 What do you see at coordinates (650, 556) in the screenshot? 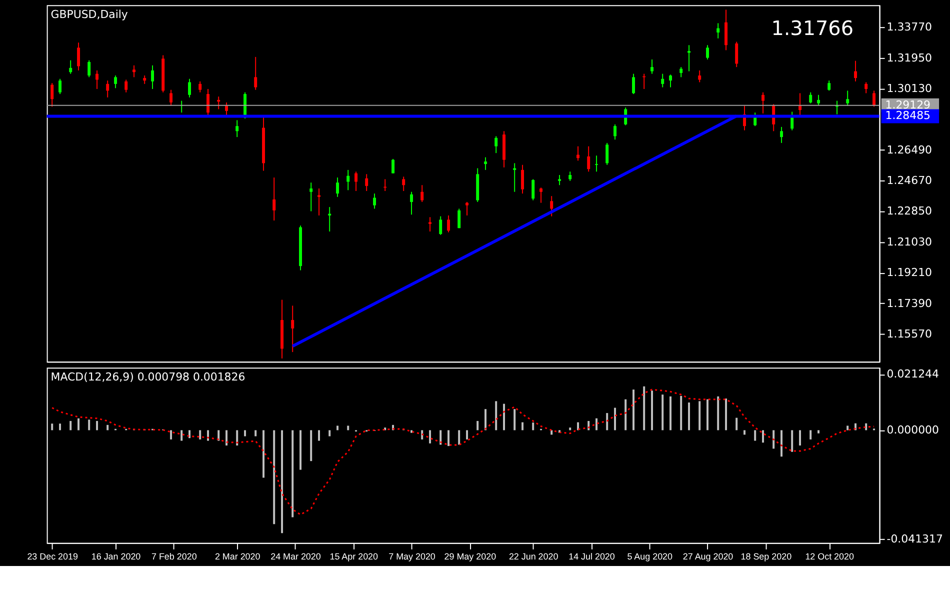
I see `x-tick-label: 5 Aug 2020` at bounding box center [650, 556].